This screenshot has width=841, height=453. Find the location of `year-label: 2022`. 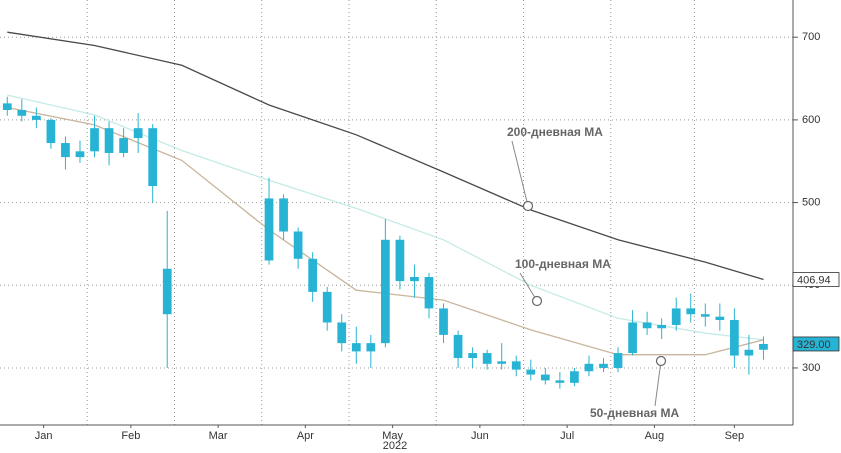

year-label: 2022 is located at coordinates (395, 446).